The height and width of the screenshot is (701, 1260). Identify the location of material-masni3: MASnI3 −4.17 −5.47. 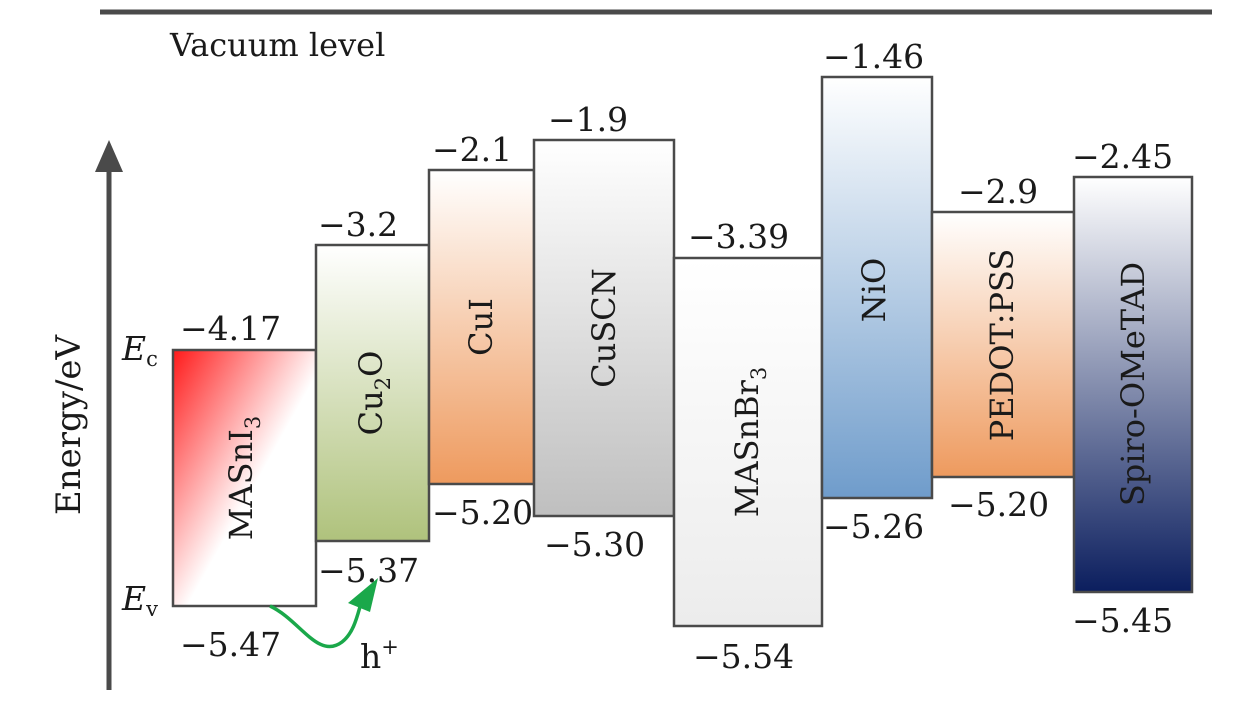
(244, 486).